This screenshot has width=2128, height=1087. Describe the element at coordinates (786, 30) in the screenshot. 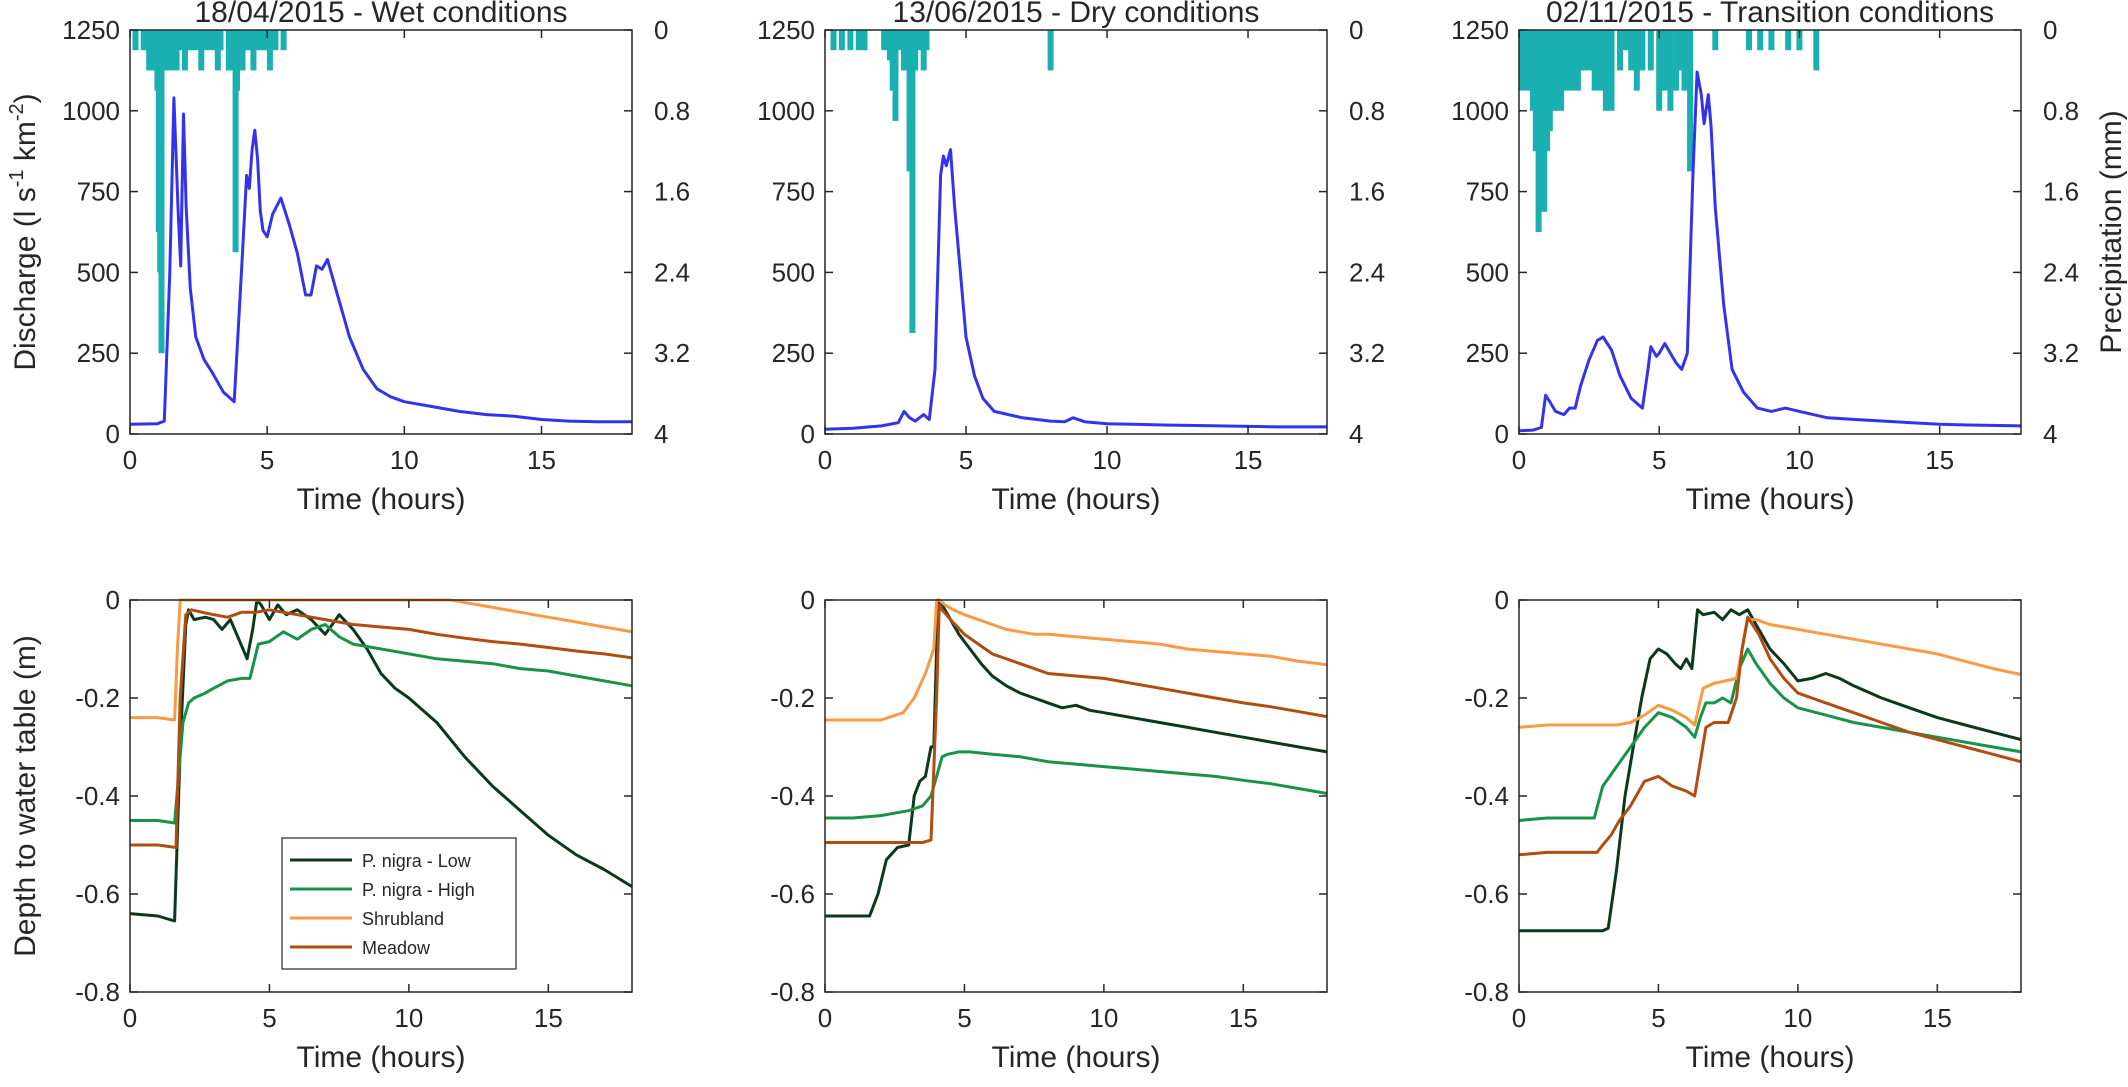

I see `y-tick-label: 1250` at that location.